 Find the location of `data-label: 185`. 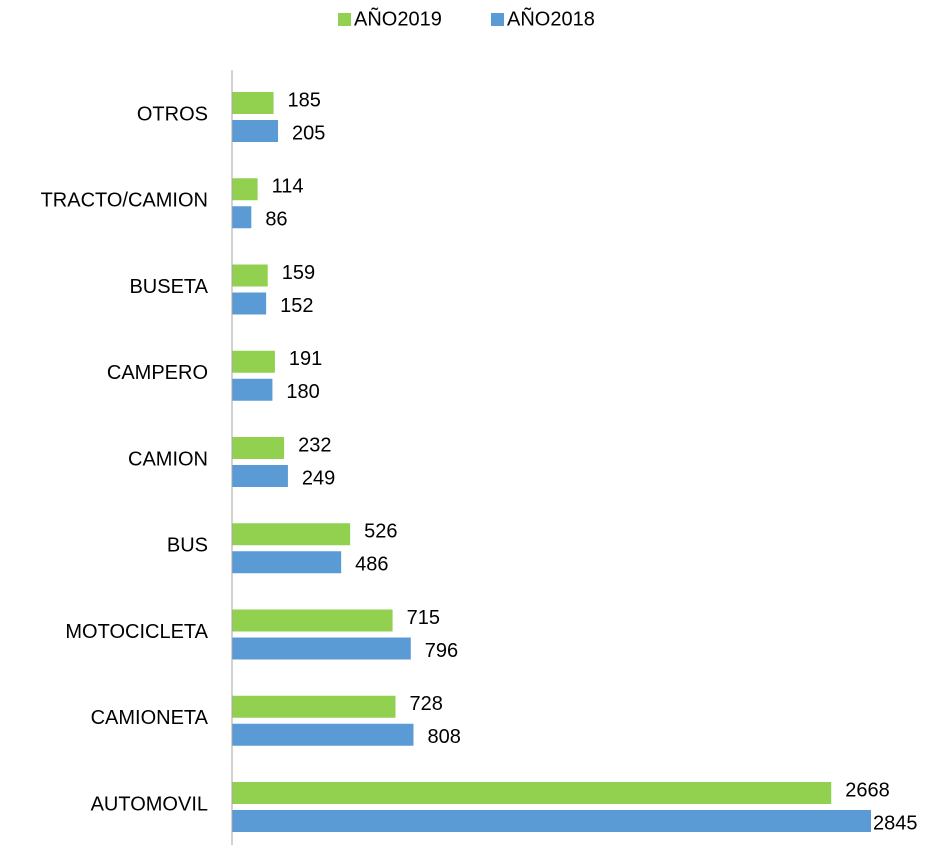

data-label: 185 is located at coordinates (304, 100).